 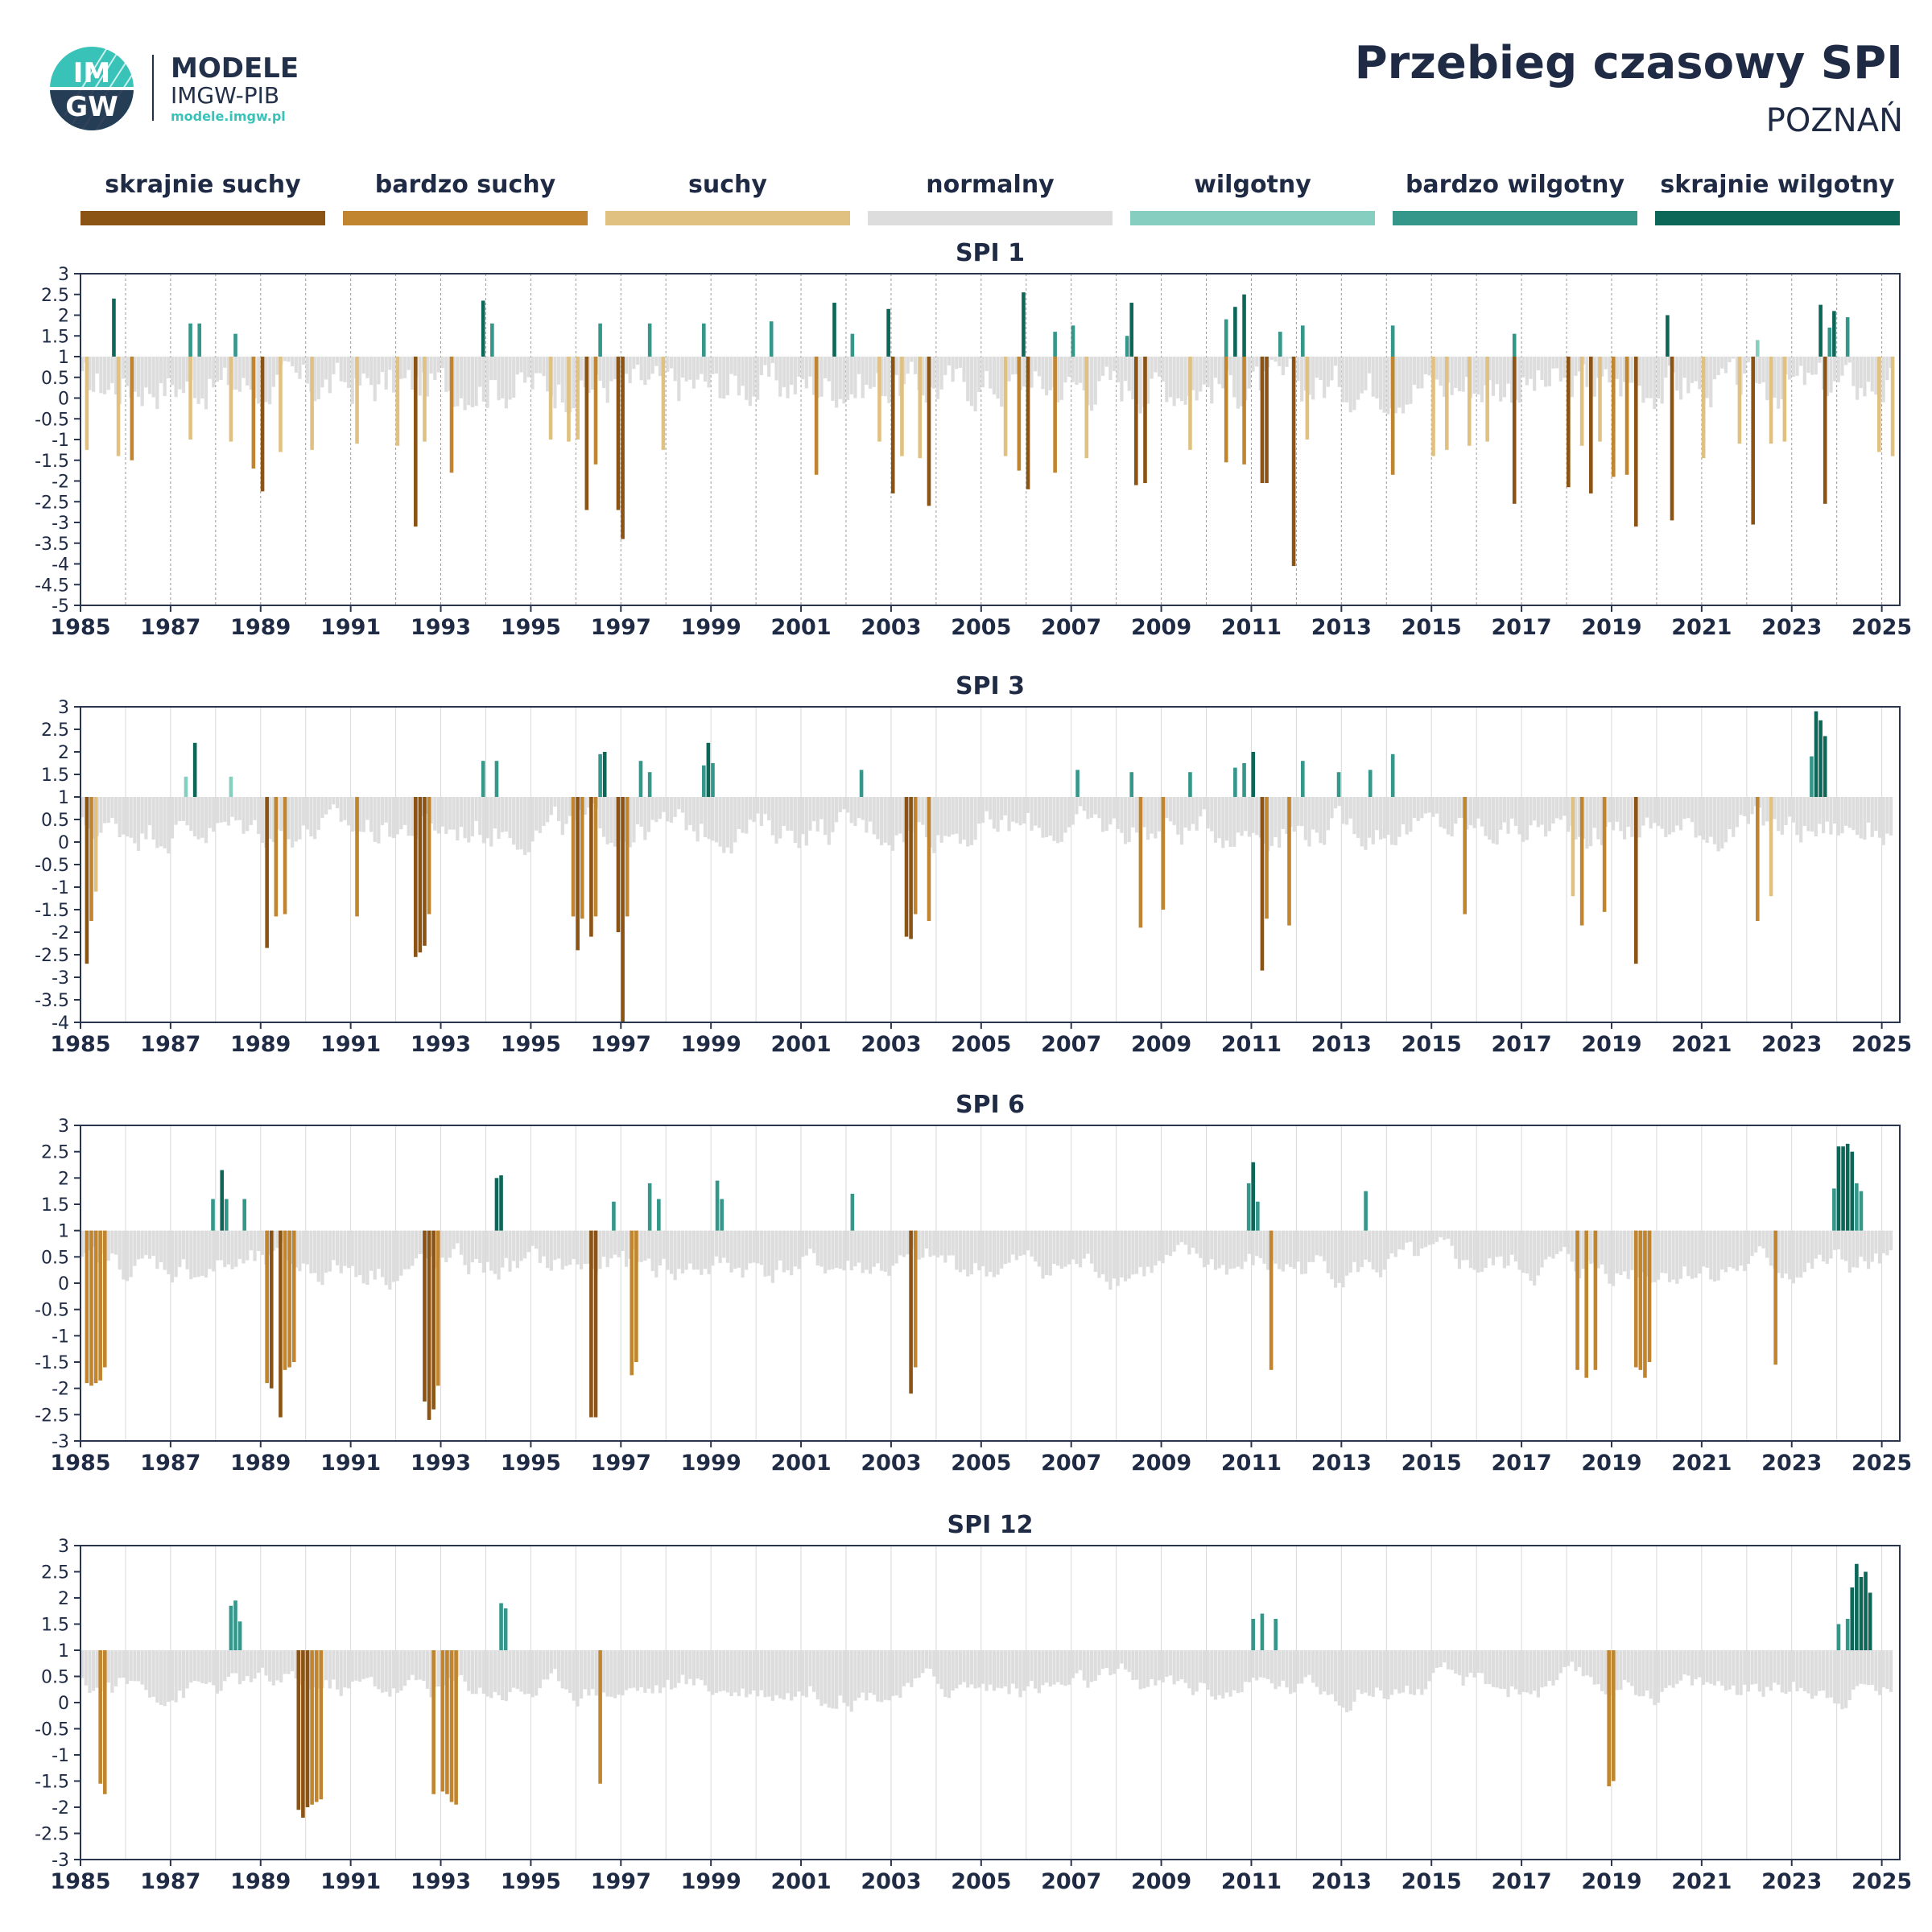 I want to click on x-tick-label: 2021, so click(x=1701, y=1044).